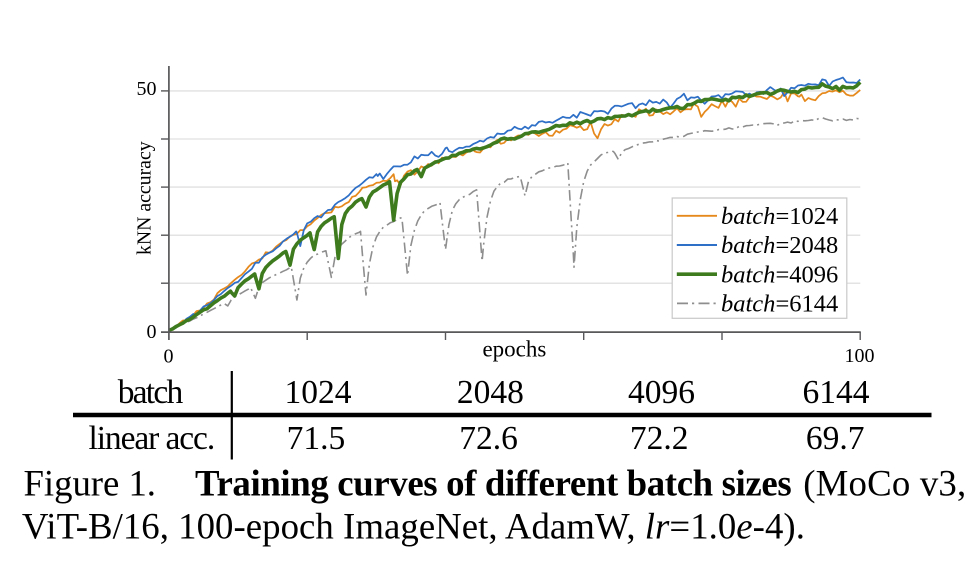  Describe the element at coordinates (659, 438) in the screenshot. I see `svg-text: 72.2` at that location.